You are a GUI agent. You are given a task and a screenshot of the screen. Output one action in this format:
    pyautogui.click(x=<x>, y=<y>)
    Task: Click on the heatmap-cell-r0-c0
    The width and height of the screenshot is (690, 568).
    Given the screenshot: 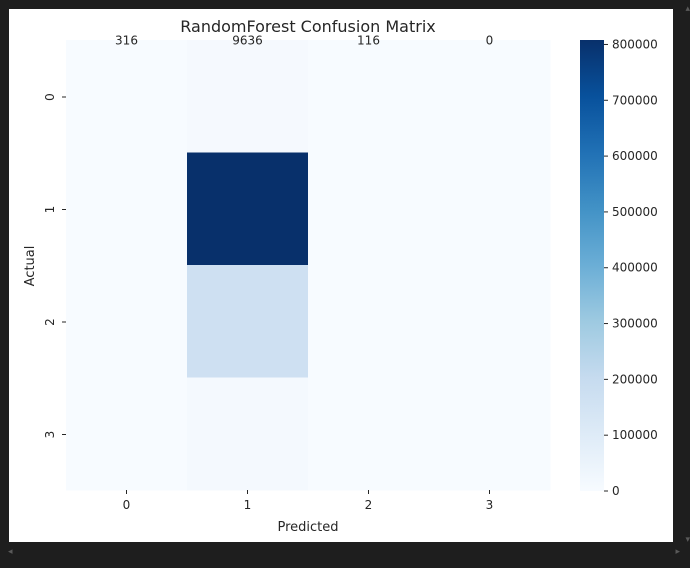 What is the action you would take?
    pyautogui.click(x=127, y=96)
    